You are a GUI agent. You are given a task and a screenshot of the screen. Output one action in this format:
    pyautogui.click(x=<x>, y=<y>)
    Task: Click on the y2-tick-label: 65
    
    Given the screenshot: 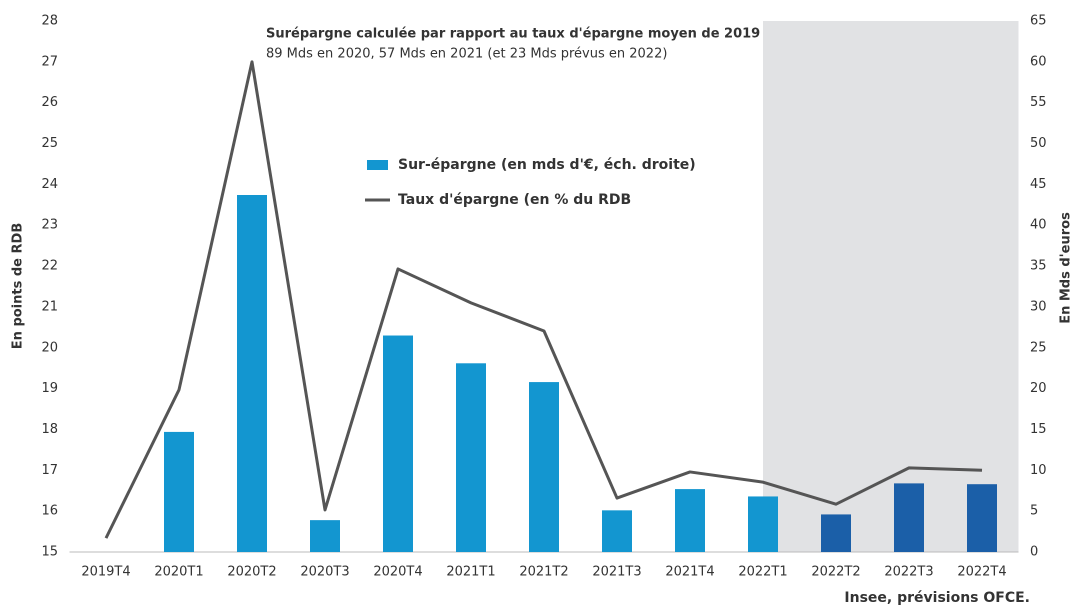 What is the action you would take?
    pyautogui.click(x=1038, y=21)
    